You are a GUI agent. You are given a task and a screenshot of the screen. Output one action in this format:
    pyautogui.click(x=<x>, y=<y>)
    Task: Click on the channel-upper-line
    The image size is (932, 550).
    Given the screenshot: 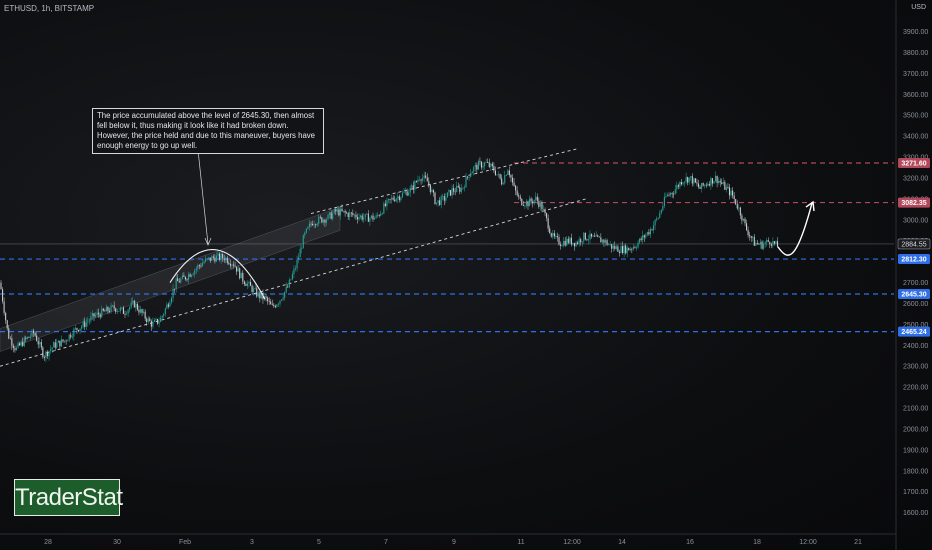 What is the action you would take?
    pyautogui.click(x=444, y=181)
    